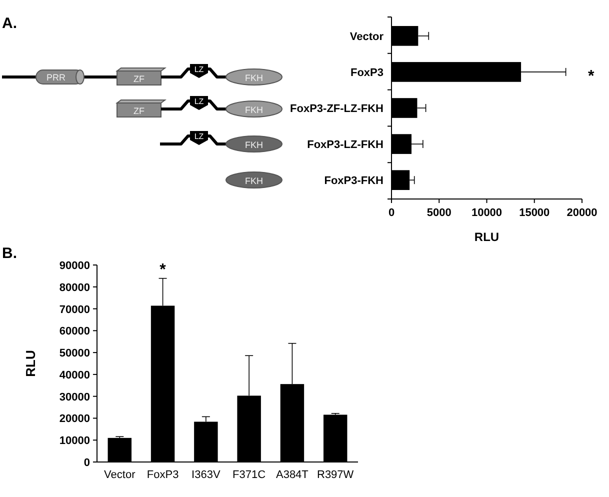  I want to click on y-axis-title: RLU, so click(30, 363).